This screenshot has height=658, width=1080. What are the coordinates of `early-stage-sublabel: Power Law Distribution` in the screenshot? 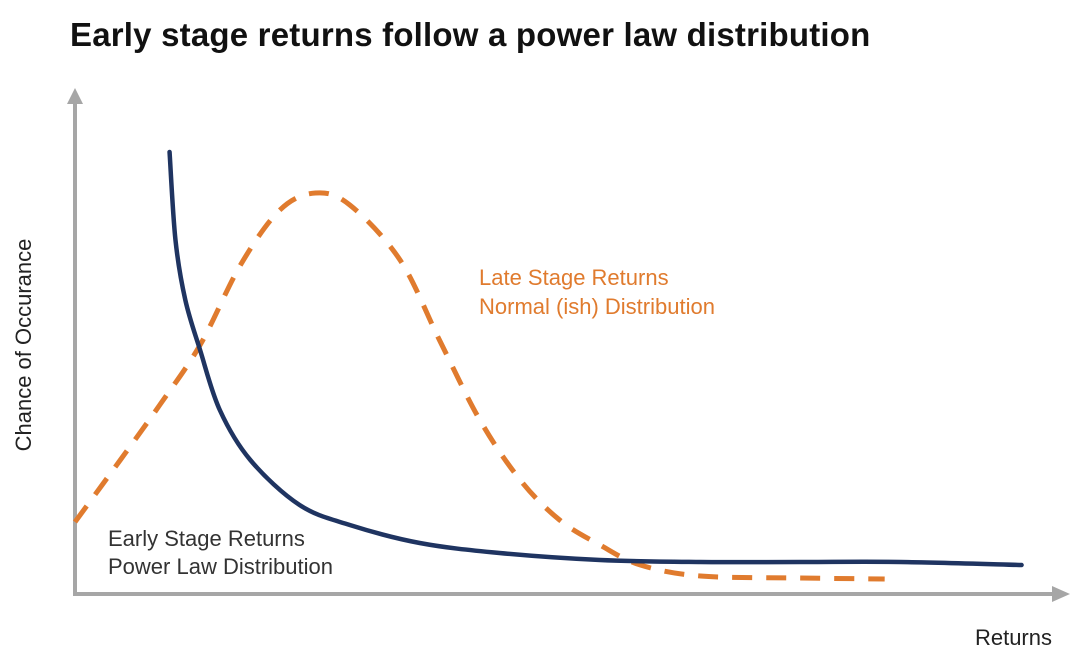 It's located at (220, 566).